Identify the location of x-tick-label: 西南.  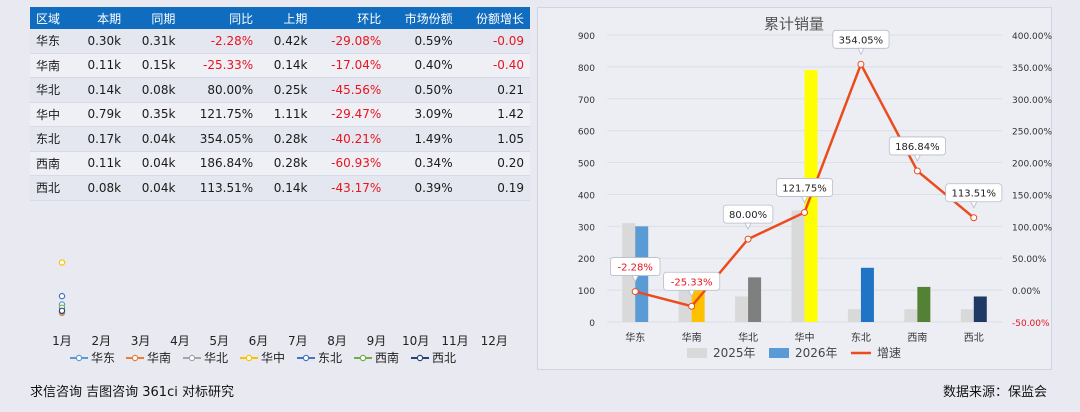
(917, 337).